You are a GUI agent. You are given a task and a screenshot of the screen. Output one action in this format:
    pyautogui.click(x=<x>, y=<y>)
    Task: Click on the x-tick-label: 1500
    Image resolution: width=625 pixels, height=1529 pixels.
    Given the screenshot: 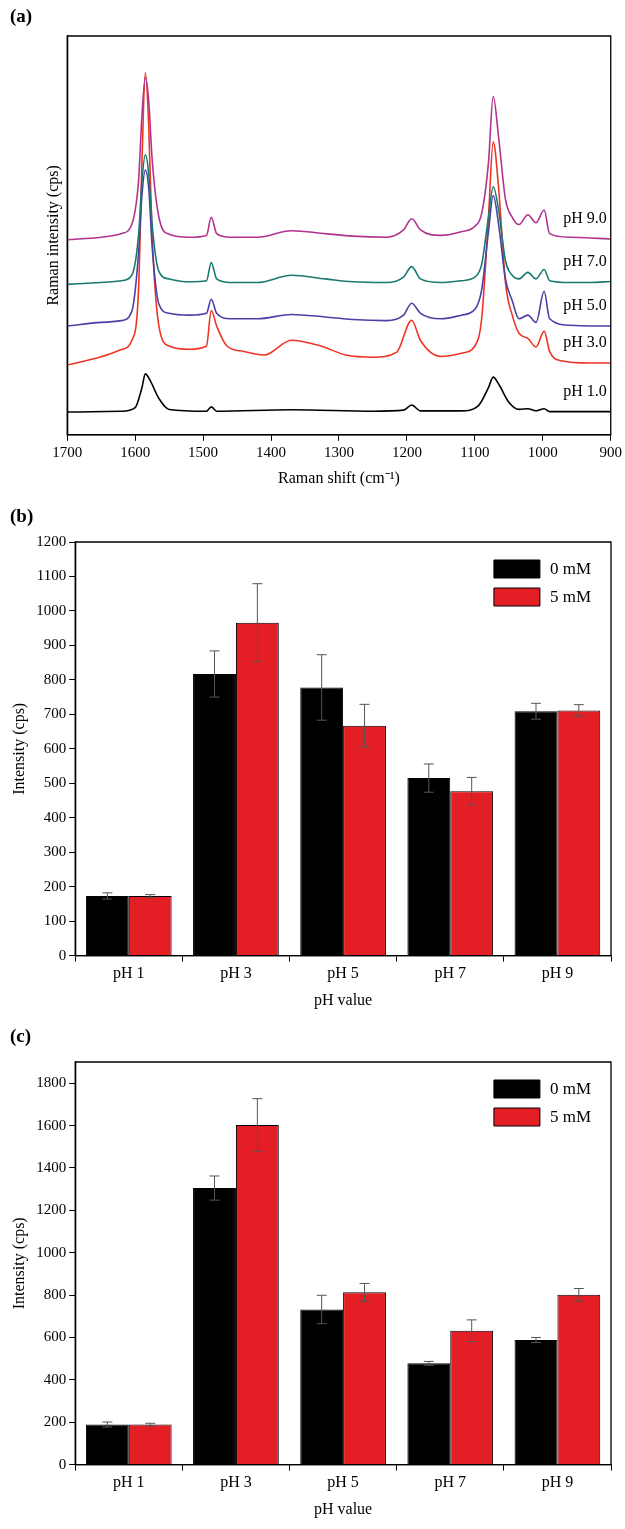 What is the action you would take?
    pyautogui.click(x=203, y=451)
    